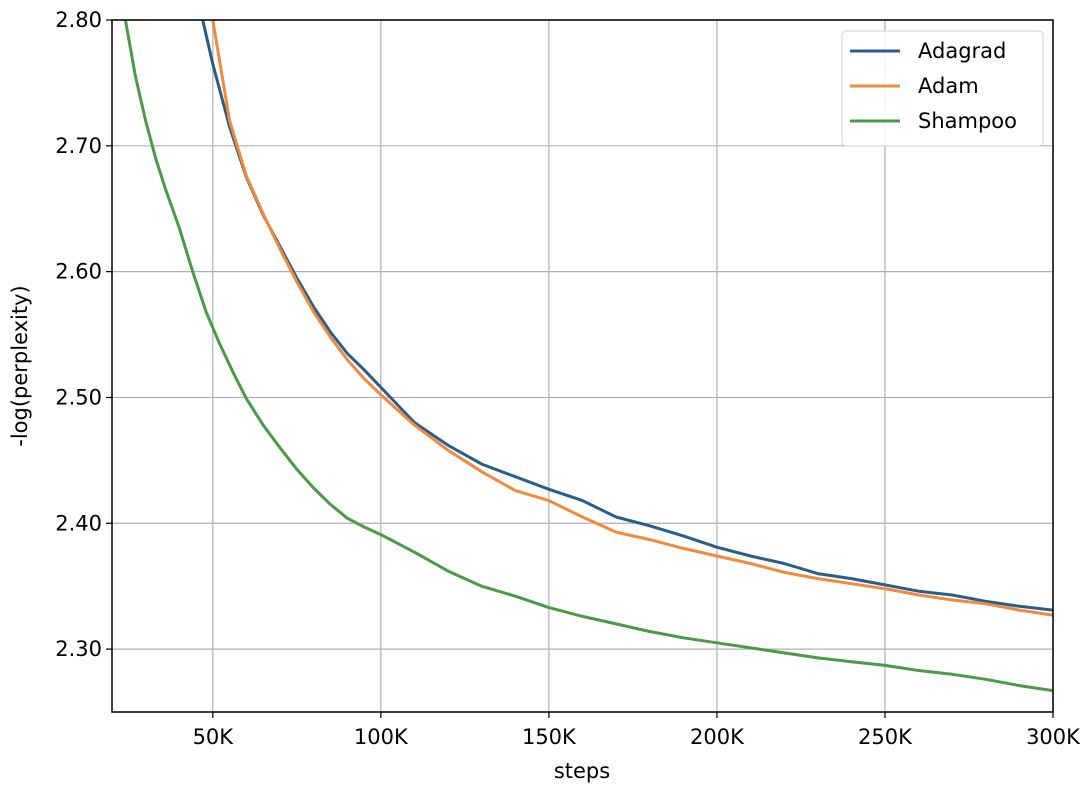 Image resolution: width=1080 pixels, height=796 pixels. I want to click on y-tick-label: 2.60, so click(78, 272).